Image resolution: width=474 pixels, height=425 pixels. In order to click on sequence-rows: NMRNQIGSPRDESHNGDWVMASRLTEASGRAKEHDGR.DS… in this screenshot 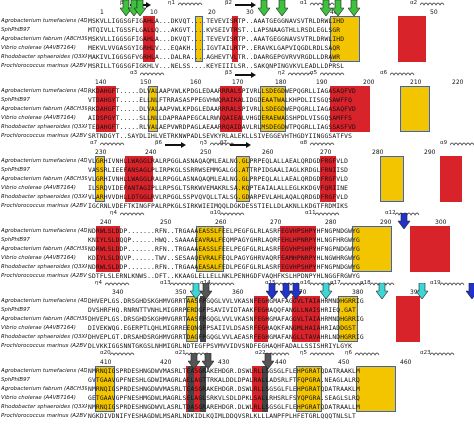, I will do `click(280, 394)`.